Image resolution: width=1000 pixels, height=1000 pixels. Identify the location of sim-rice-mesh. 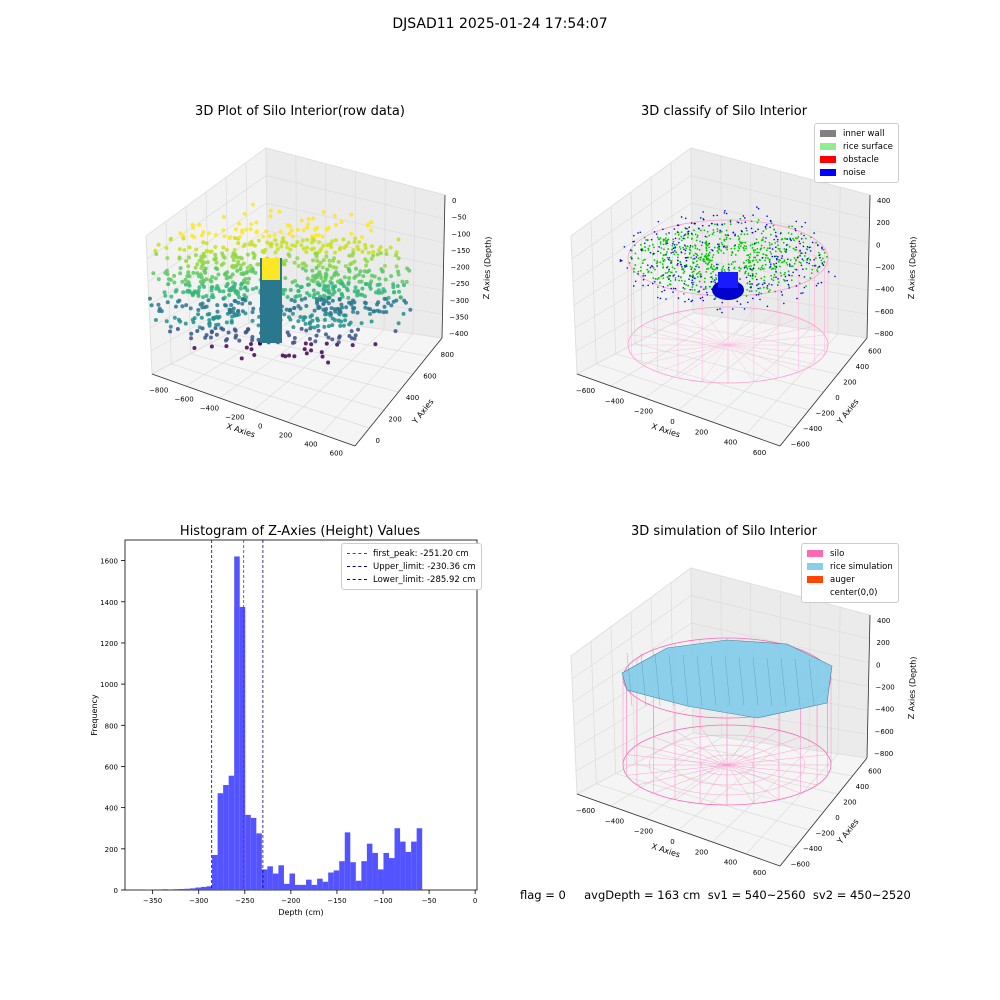
(671, 680).